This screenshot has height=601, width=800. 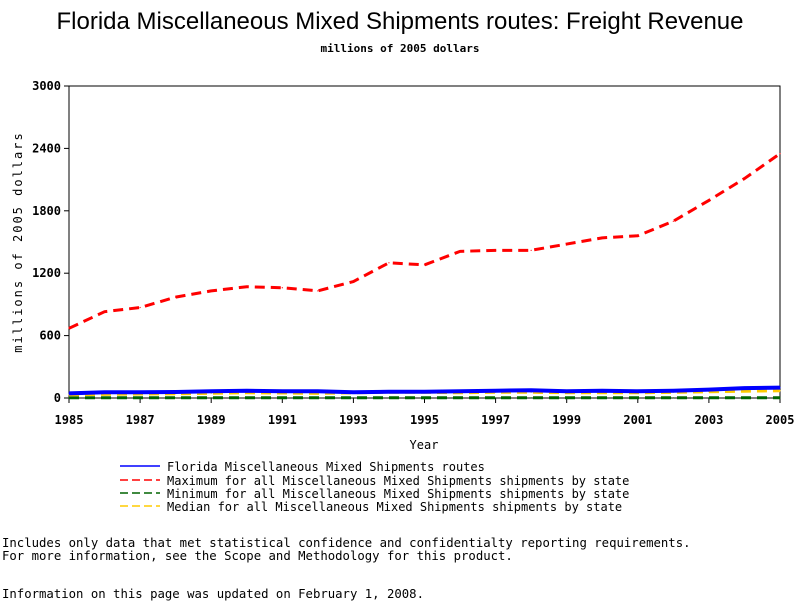 What do you see at coordinates (140, 420) in the screenshot?
I see `x-tick-label: 1987` at bounding box center [140, 420].